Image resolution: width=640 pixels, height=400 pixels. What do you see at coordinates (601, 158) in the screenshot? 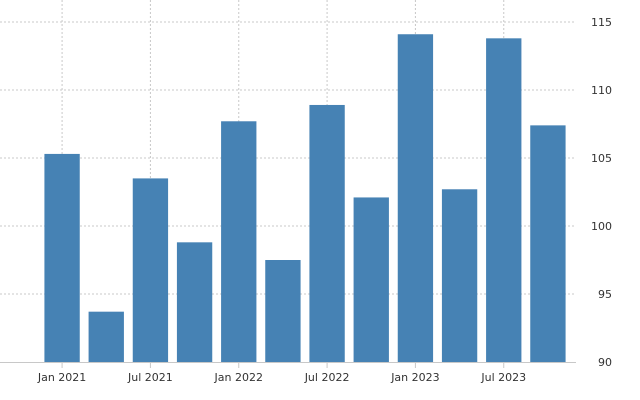
I see `y-tick-label: 105` at bounding box center [601, 158].